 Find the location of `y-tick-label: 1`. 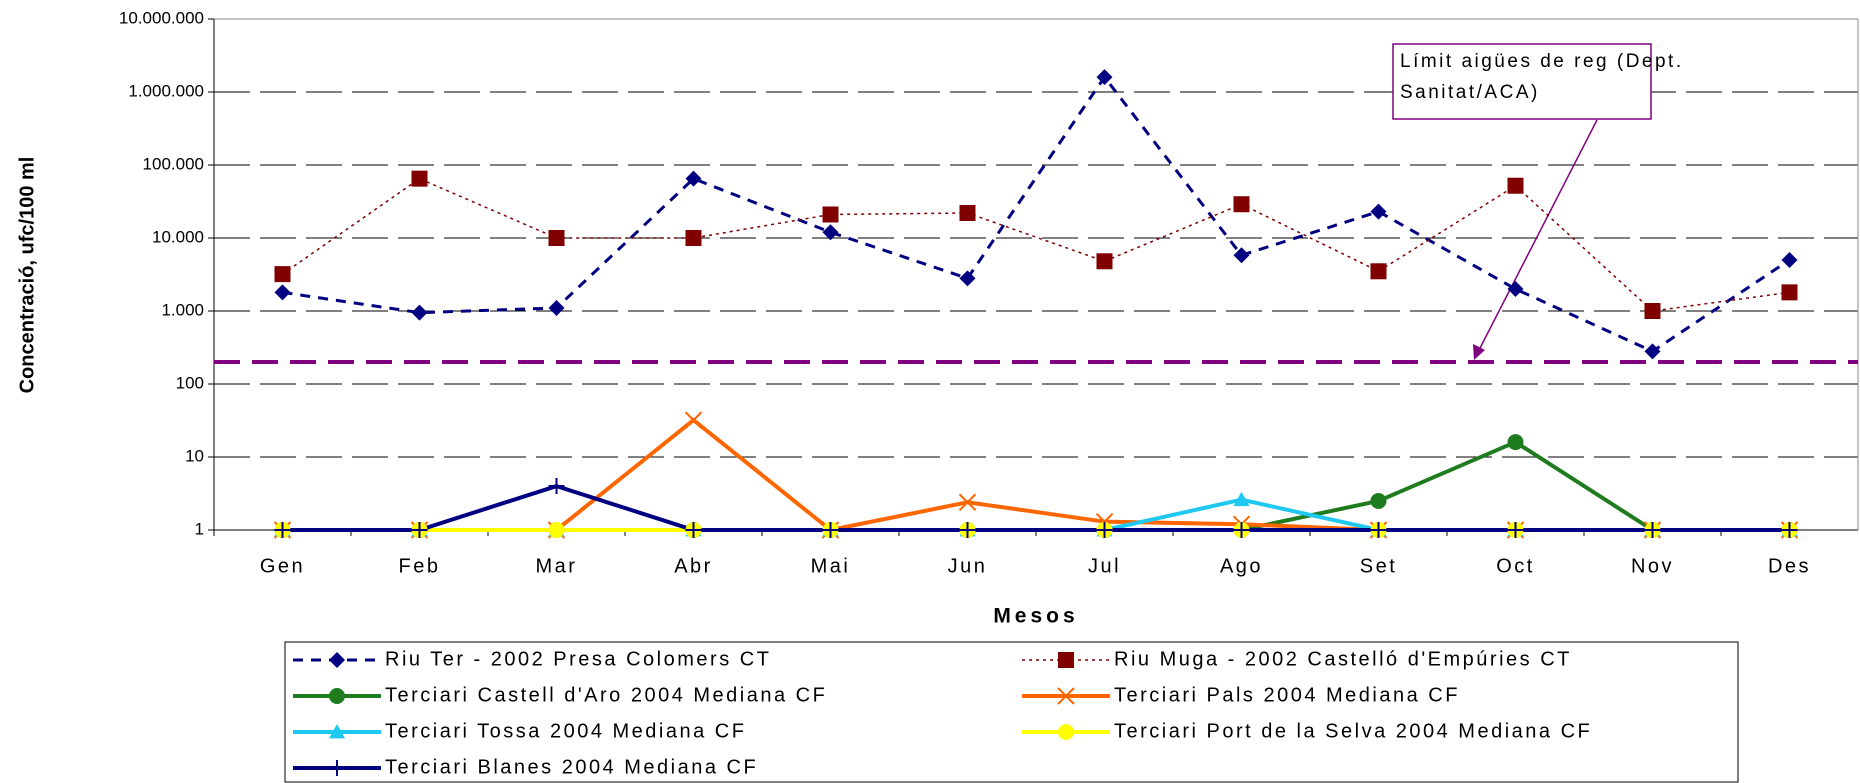

y-tick-label: 1 is located at coordinates (199, 528).